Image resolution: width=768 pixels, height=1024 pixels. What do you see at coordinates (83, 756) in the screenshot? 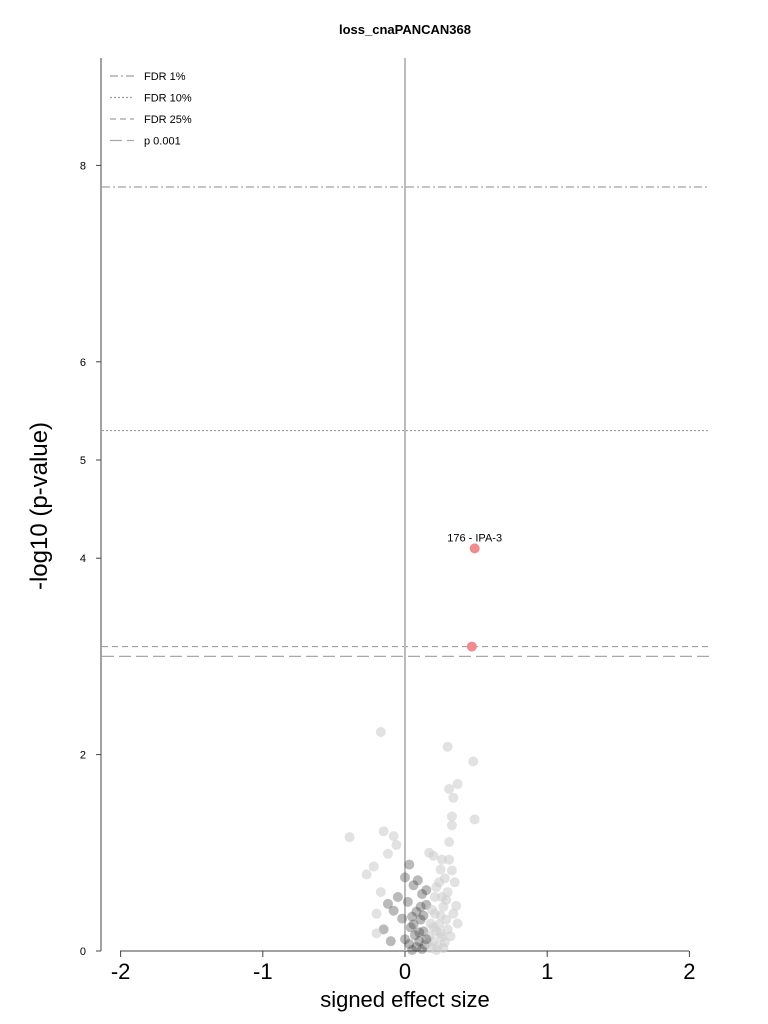
I see `y-tick-label: 2` at bounding box center [83, 756].